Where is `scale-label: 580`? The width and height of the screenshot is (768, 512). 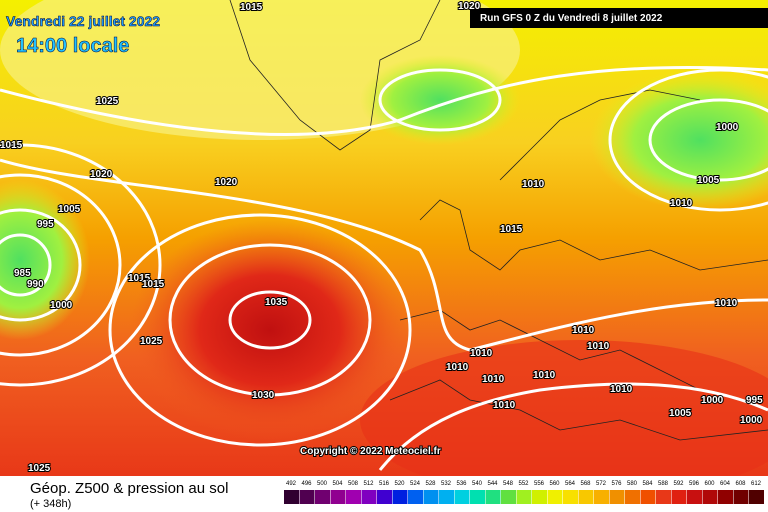 scale-label: 580 is located at coordinates (632, 484).